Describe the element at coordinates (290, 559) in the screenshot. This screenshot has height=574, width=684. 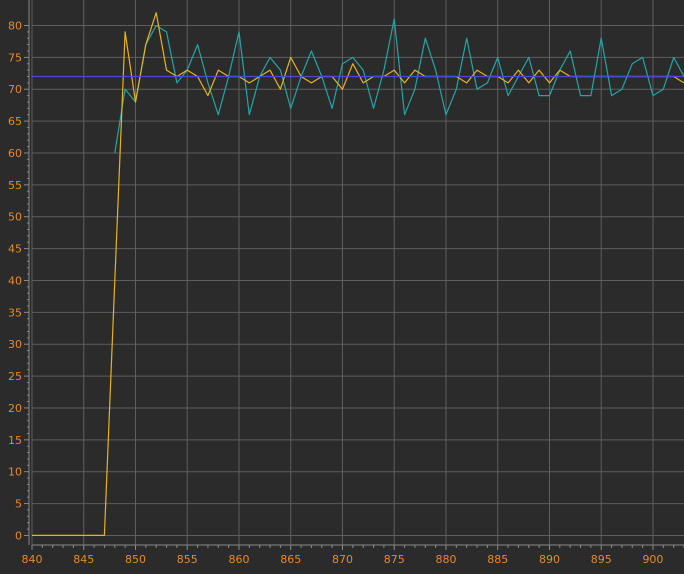
I see `x-tick-label: 865` at that location.